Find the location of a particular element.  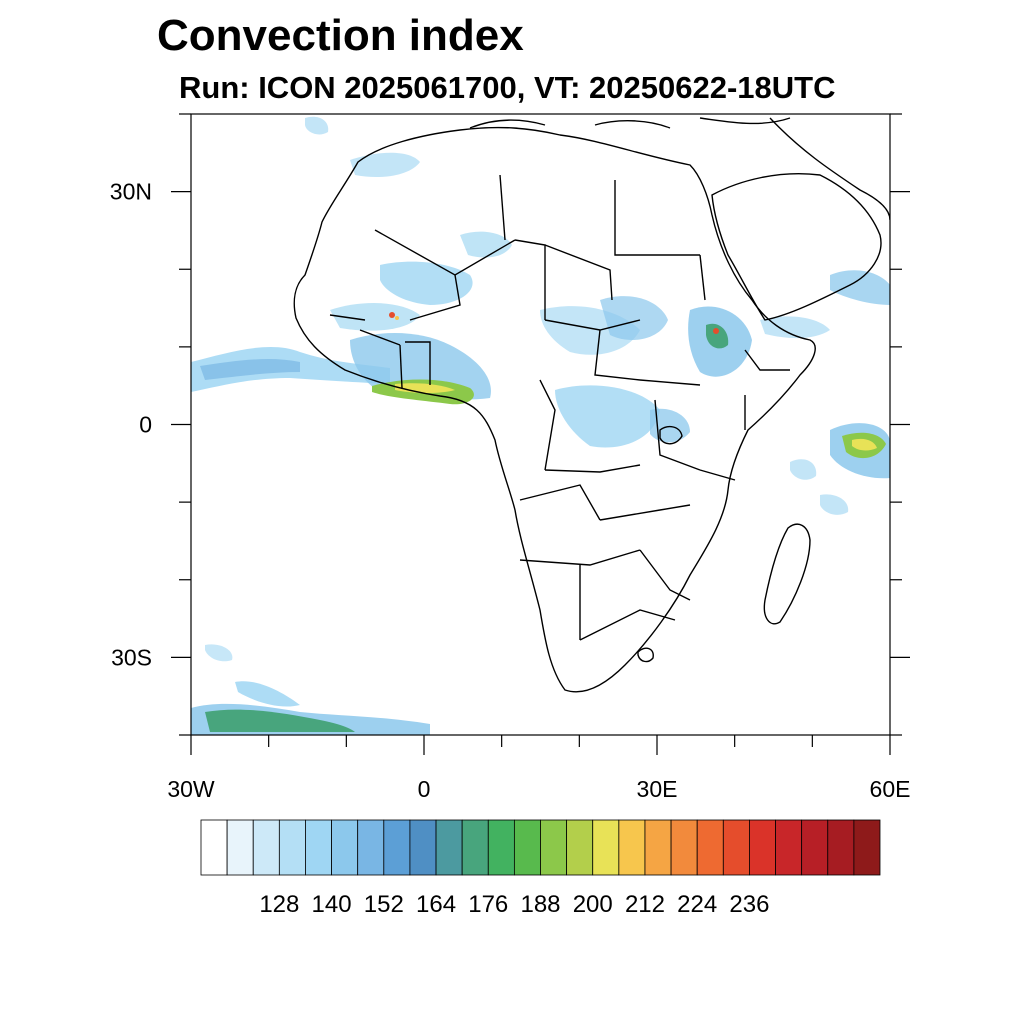

colorbar is located at coordinates (540, 847).